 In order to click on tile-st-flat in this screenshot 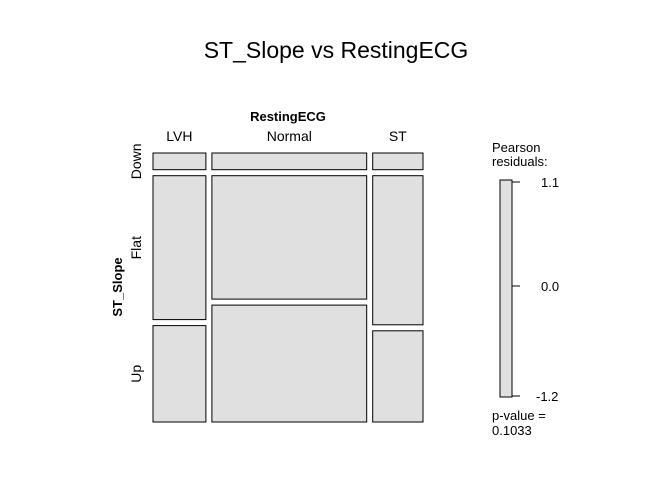, I will do `click(398, 250)`.